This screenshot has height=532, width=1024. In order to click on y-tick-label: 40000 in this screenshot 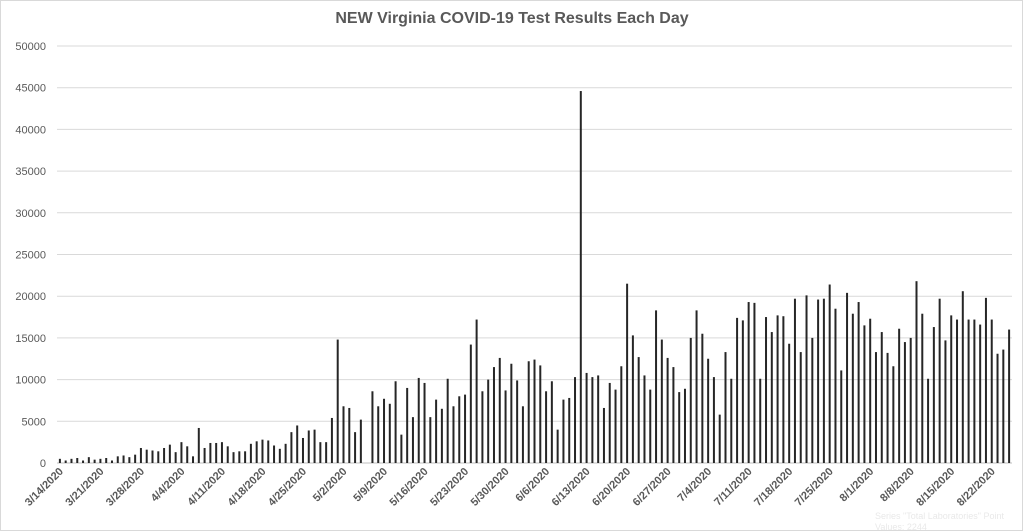, I will do `click(30, 130)`.